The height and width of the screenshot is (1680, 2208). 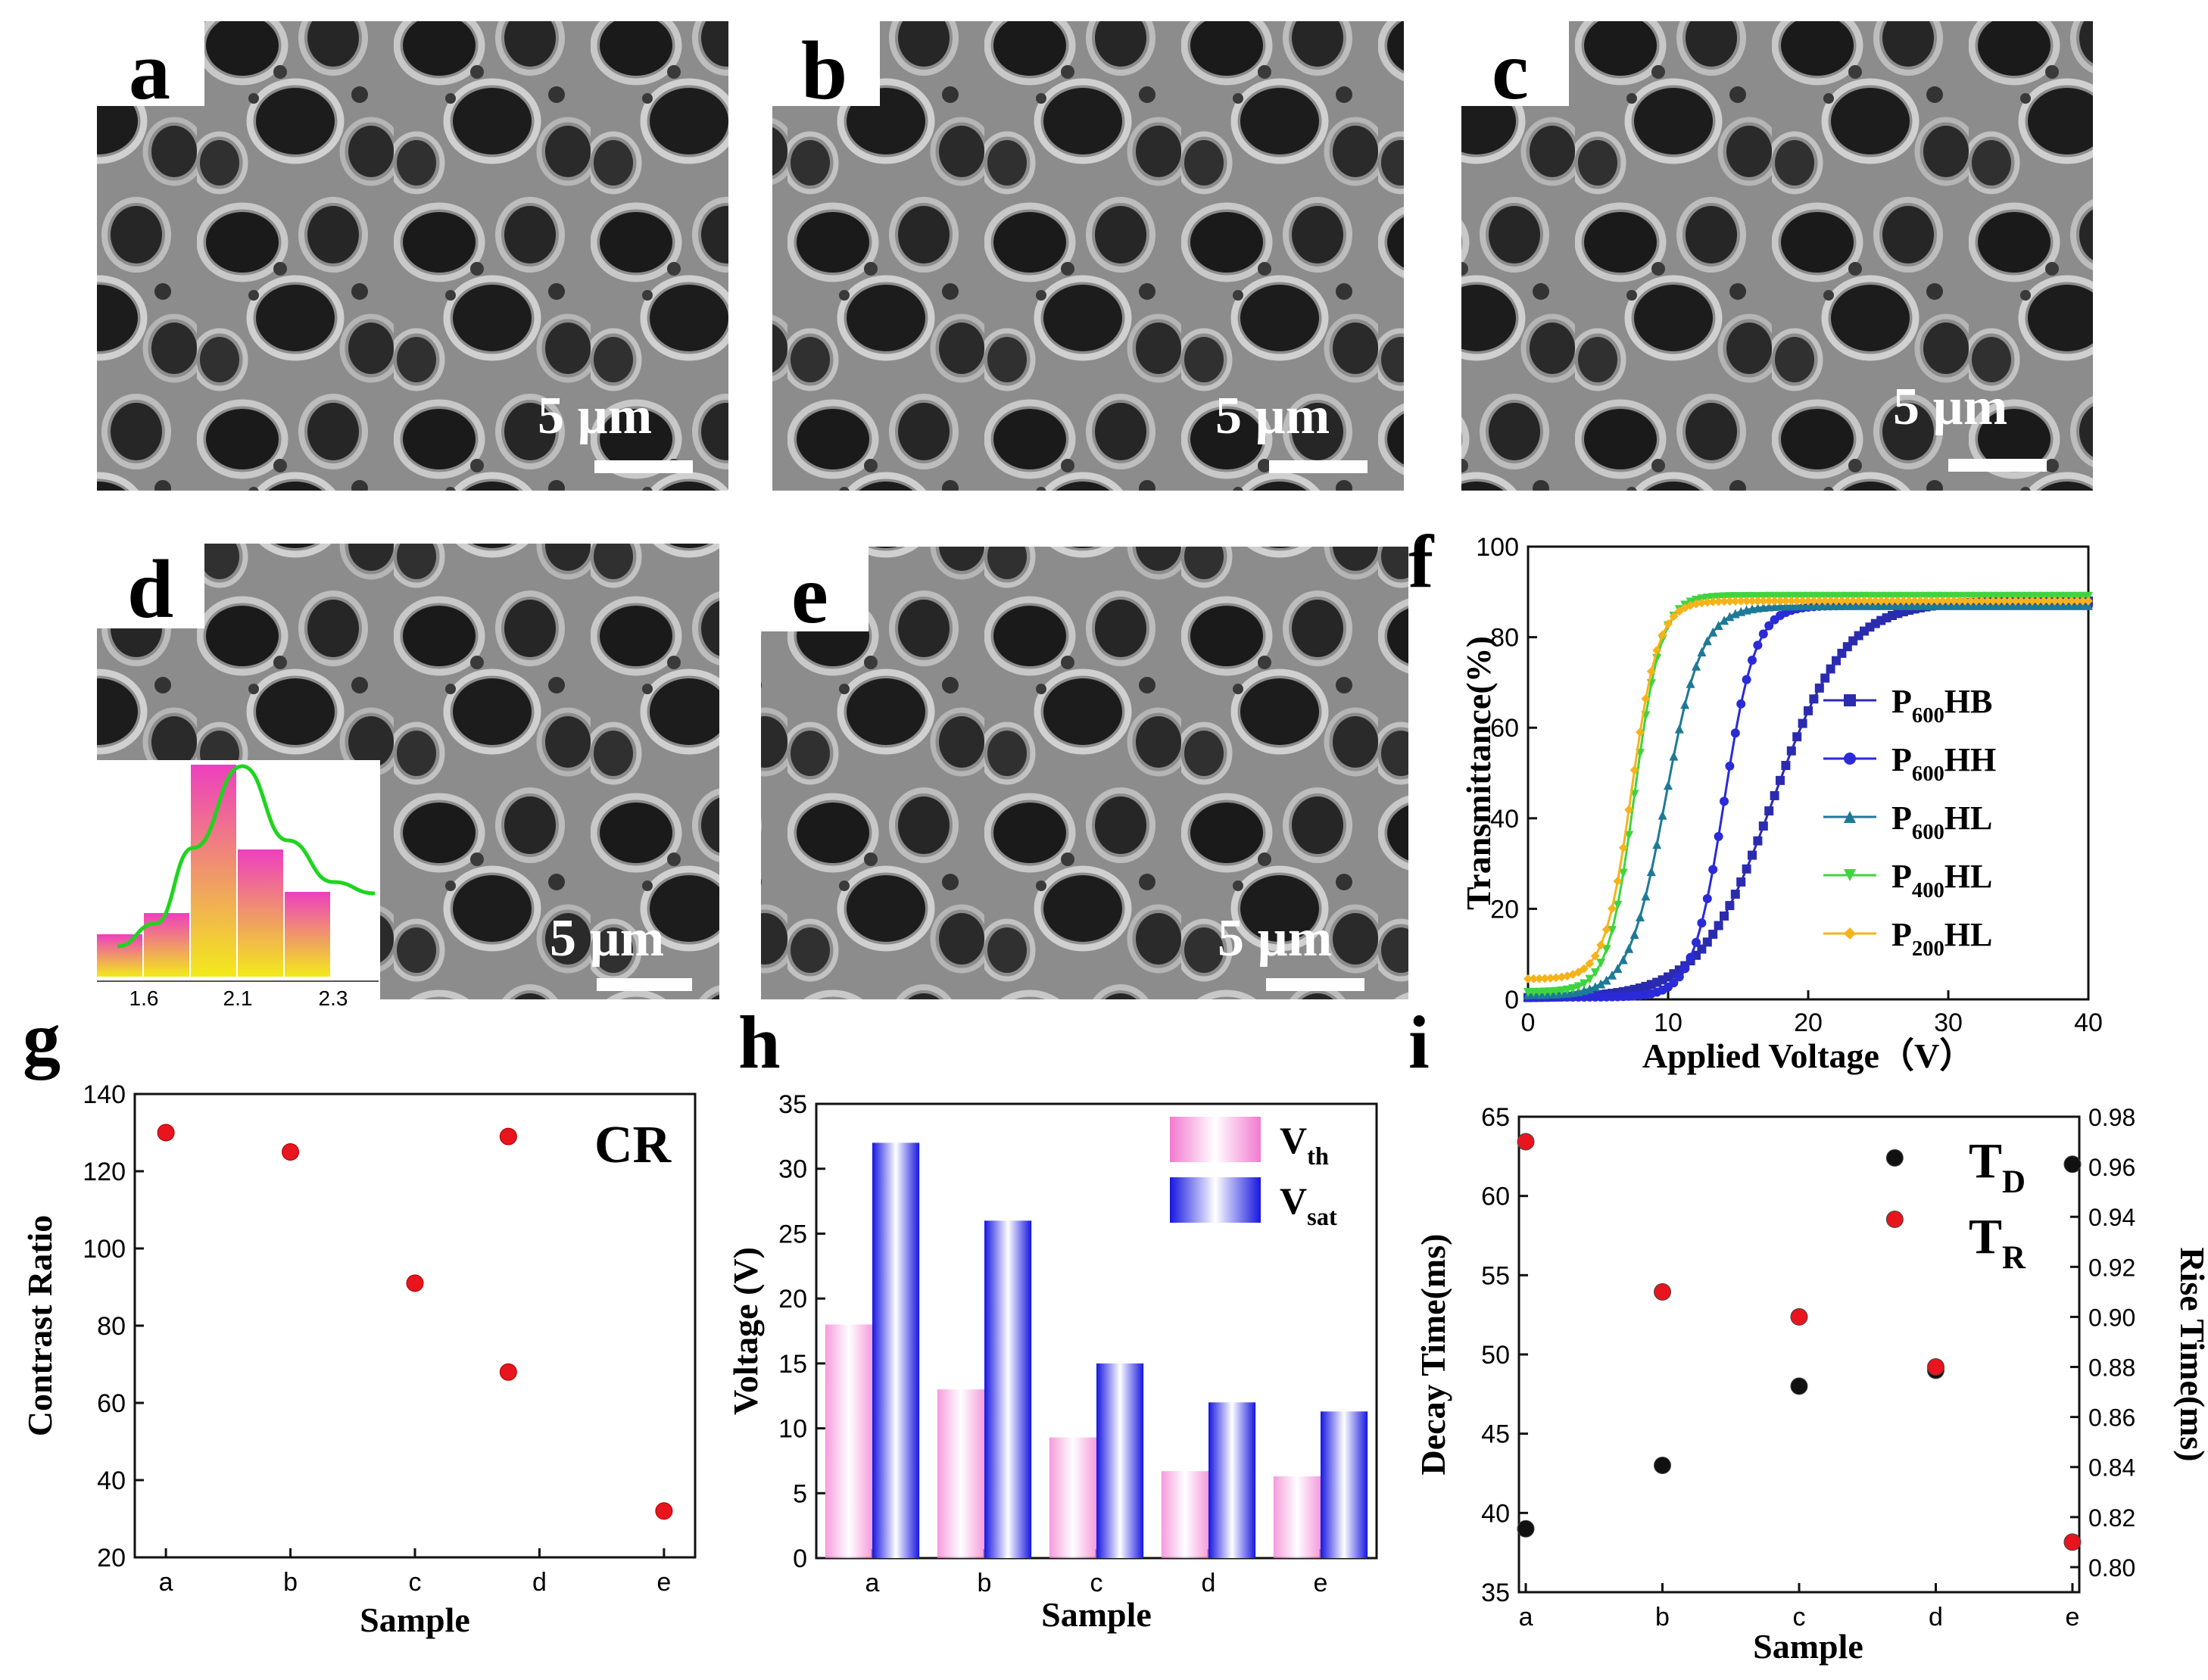 What do you see at coordinates (792, 1234) in the screenshot?
I see `chart-h-ytick-25: 25` at bounding box center [792, 1234].